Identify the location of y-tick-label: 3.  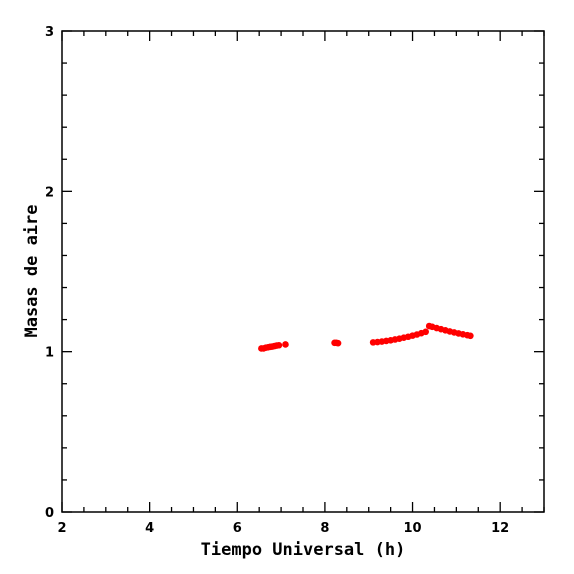
(49, 32).